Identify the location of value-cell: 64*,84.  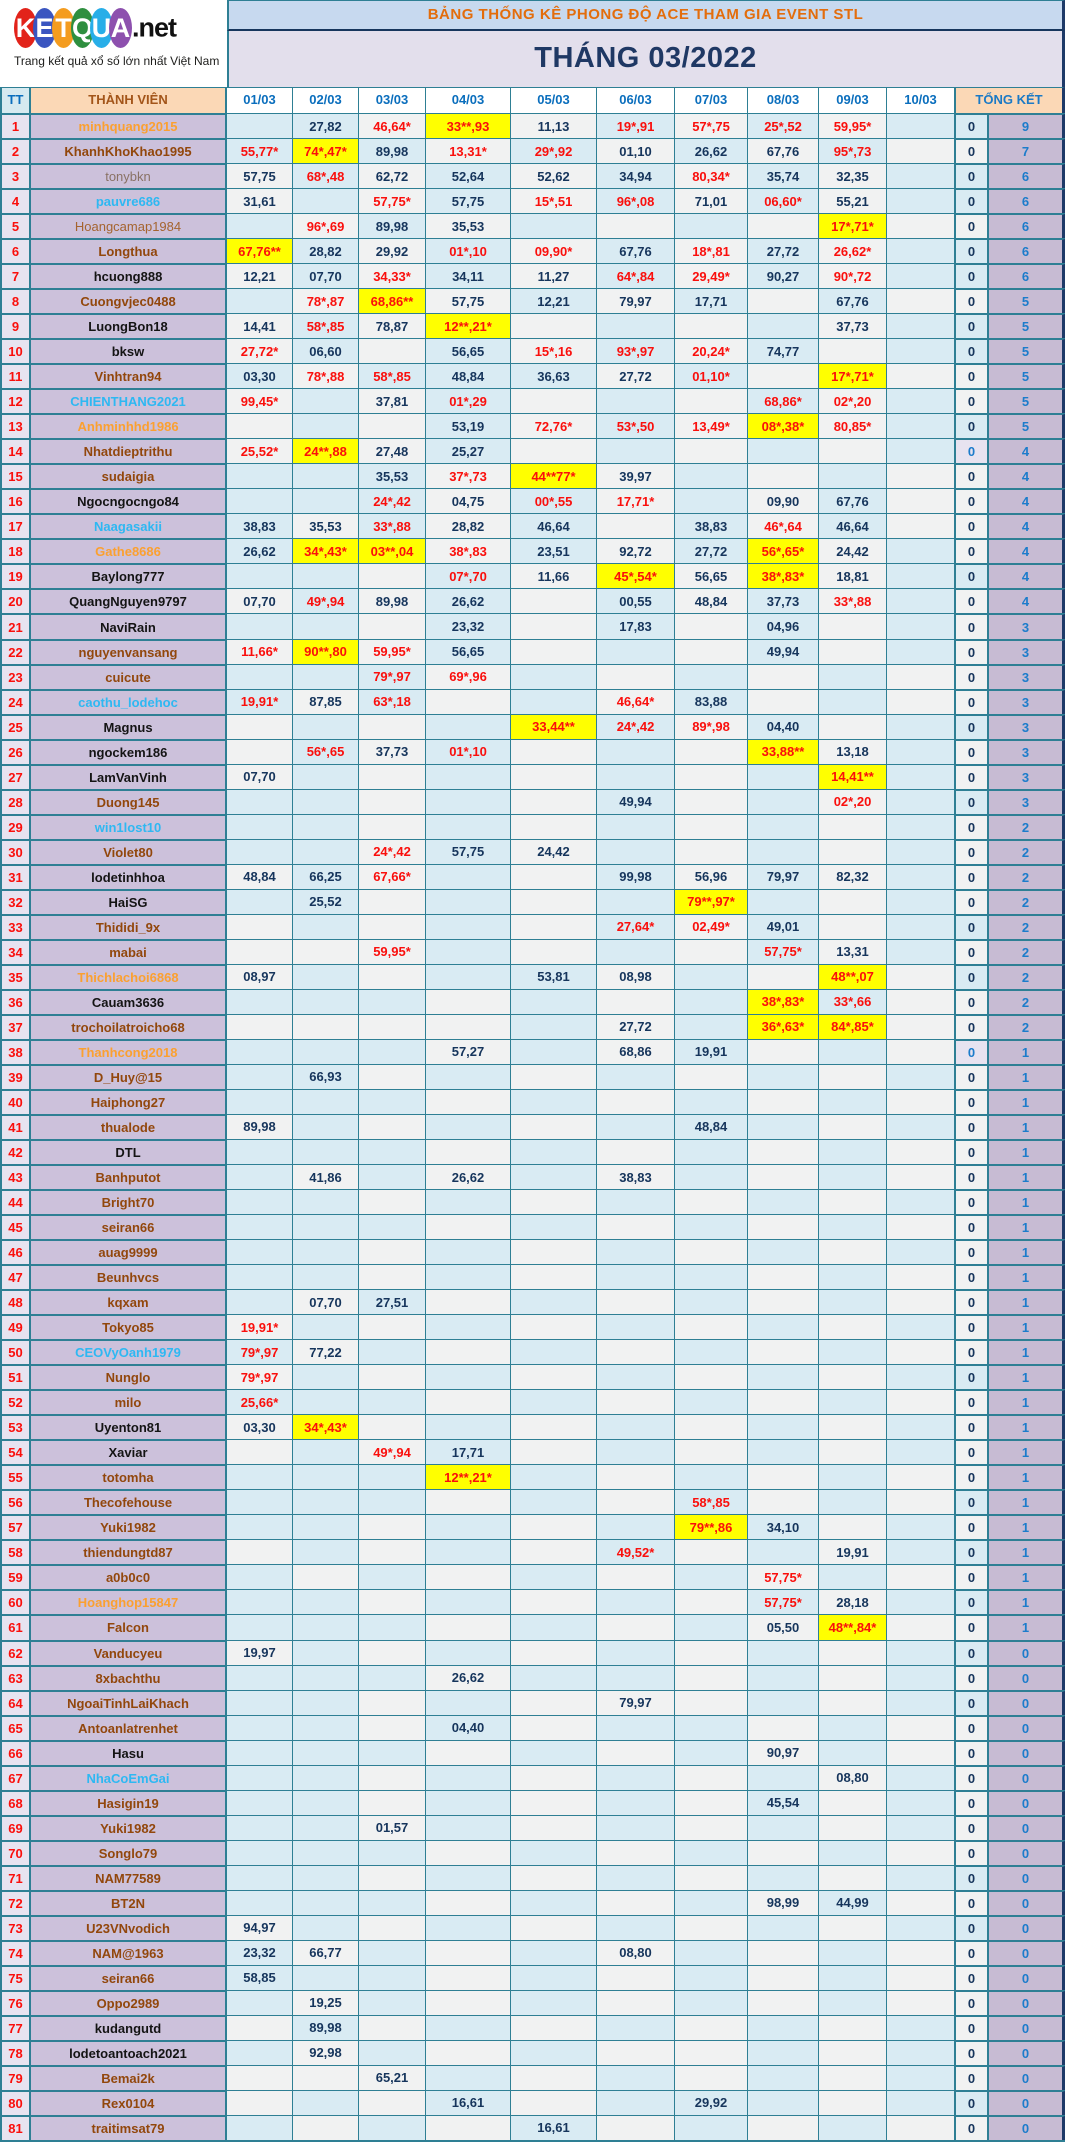
(635, 276).